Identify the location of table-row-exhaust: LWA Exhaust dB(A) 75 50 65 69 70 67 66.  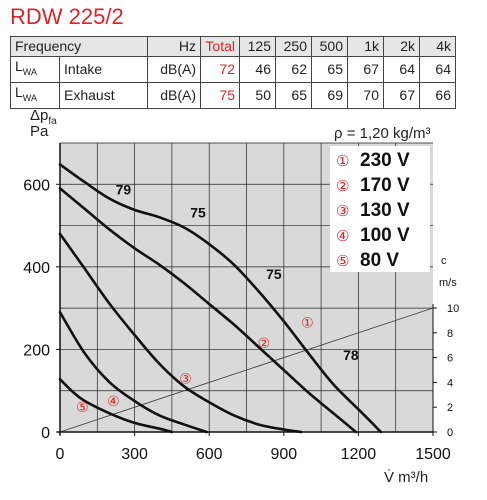
(233, 95).